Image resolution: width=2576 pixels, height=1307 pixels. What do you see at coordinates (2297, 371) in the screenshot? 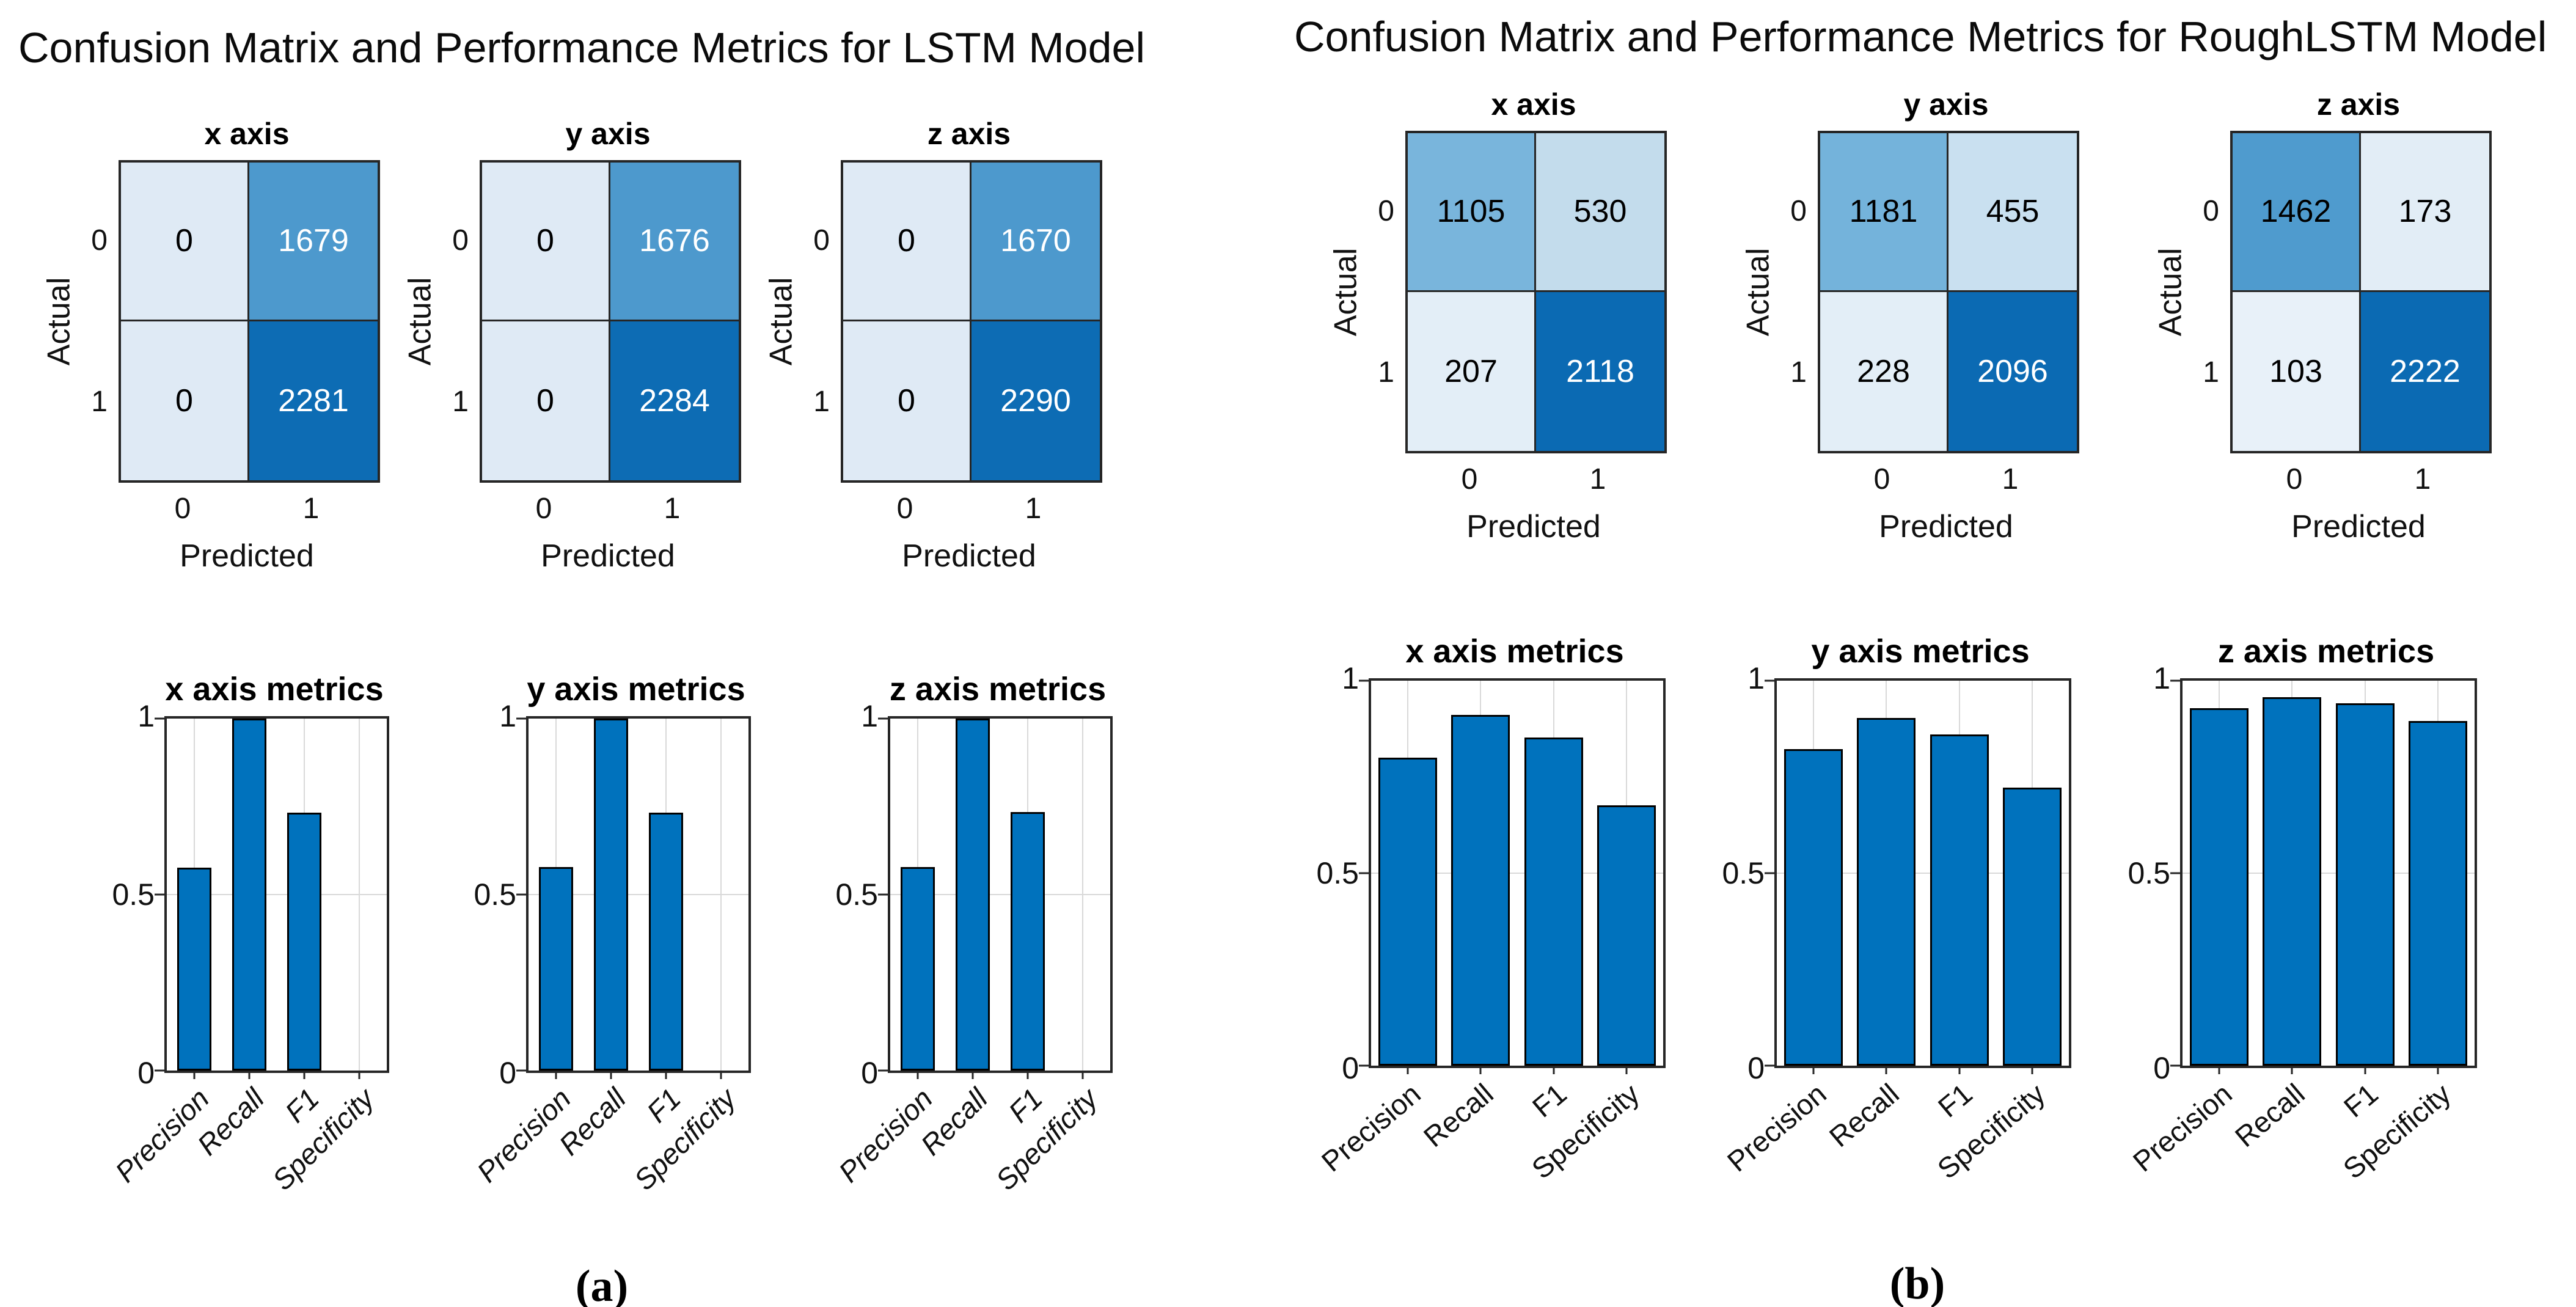
I see `cm-cell: 103` at bounding box center [2297, 371].